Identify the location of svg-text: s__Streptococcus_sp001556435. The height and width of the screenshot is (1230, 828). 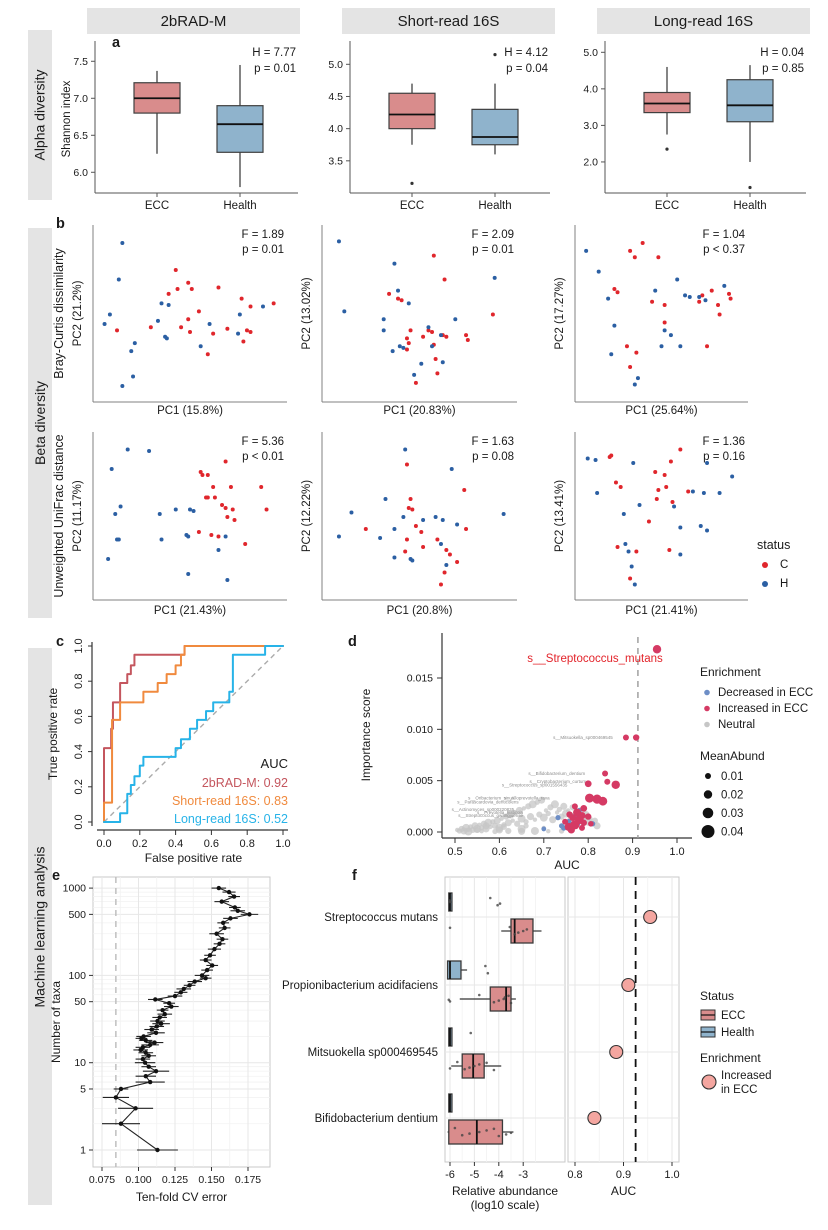
(535, 784).